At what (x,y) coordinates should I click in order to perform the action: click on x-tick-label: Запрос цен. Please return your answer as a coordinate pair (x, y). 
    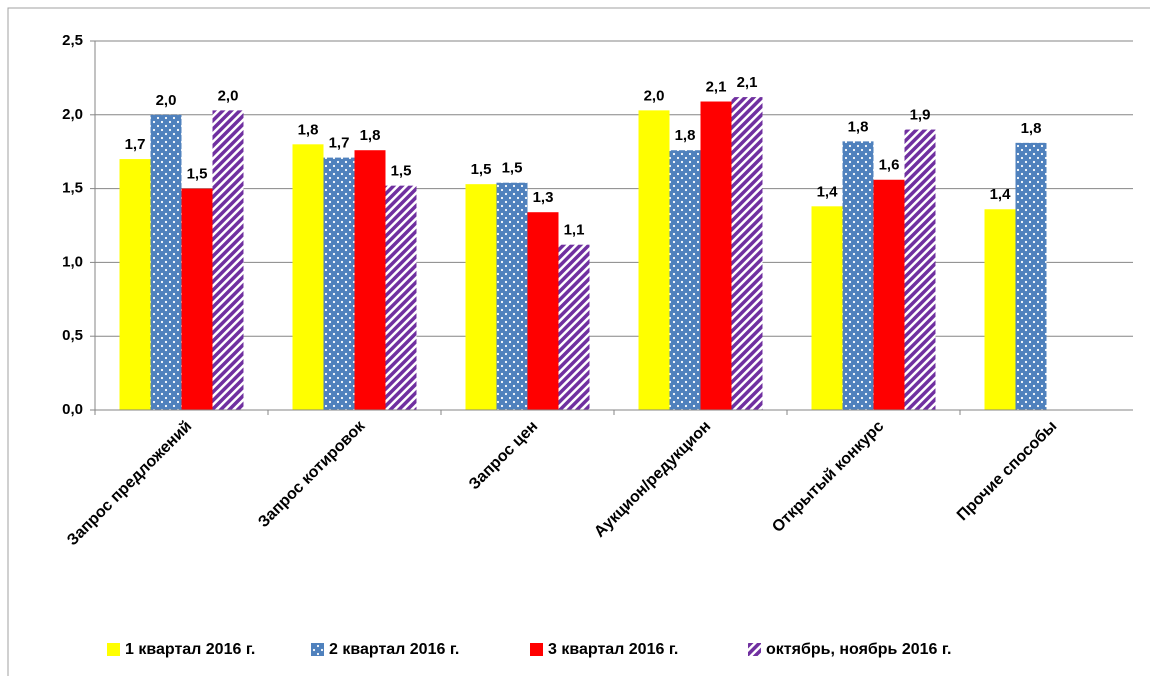
    Looking at the image, I should click on (503, 455).